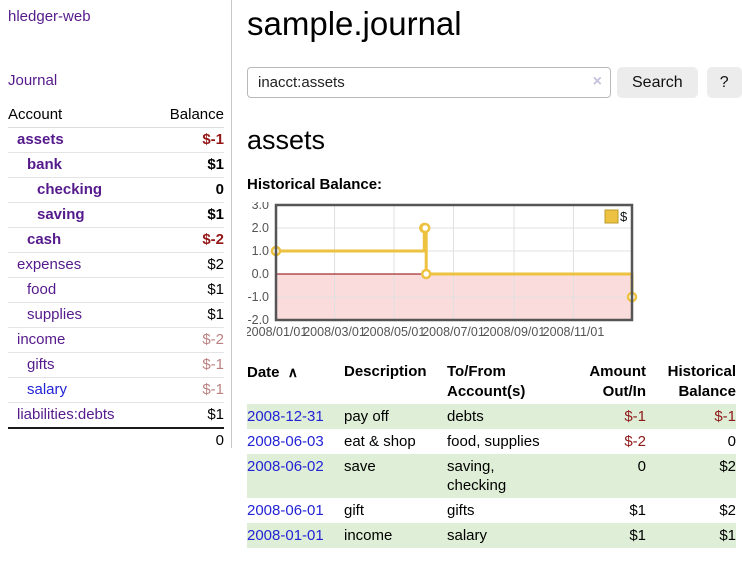 This screenshot has width=742, height=582. I want to click on transaction-description: save, so click(360, 466).